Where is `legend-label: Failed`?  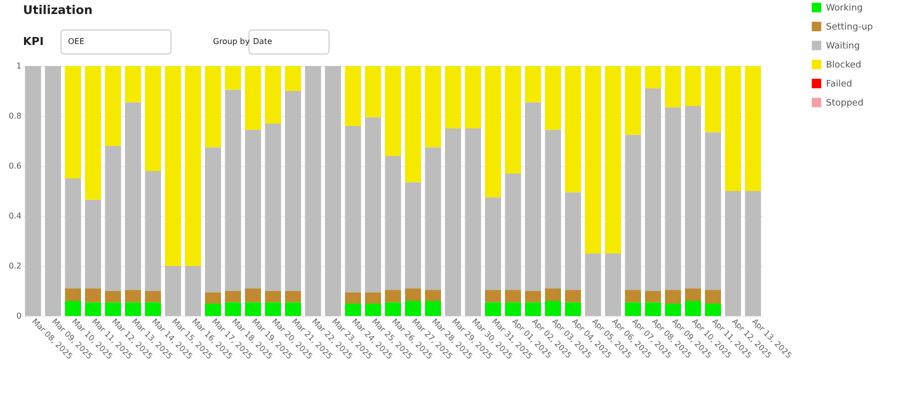
legend-label: Failed is located at coordinates (839, 85).